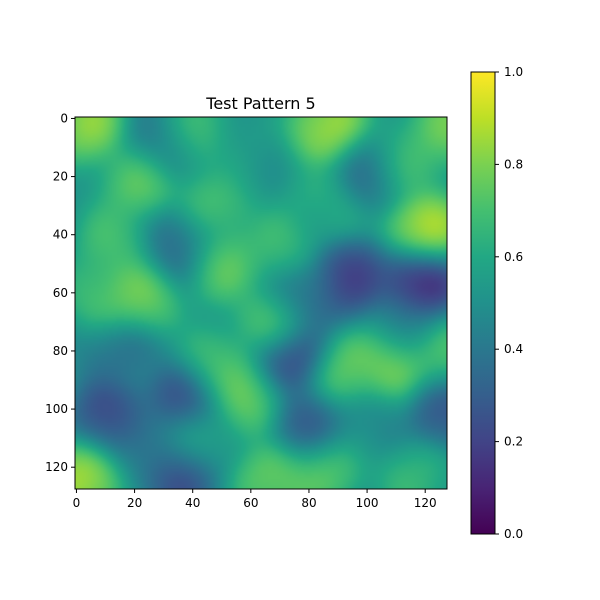  I want to click on colorbar-tick-label: 0.0, so click(513, 534).